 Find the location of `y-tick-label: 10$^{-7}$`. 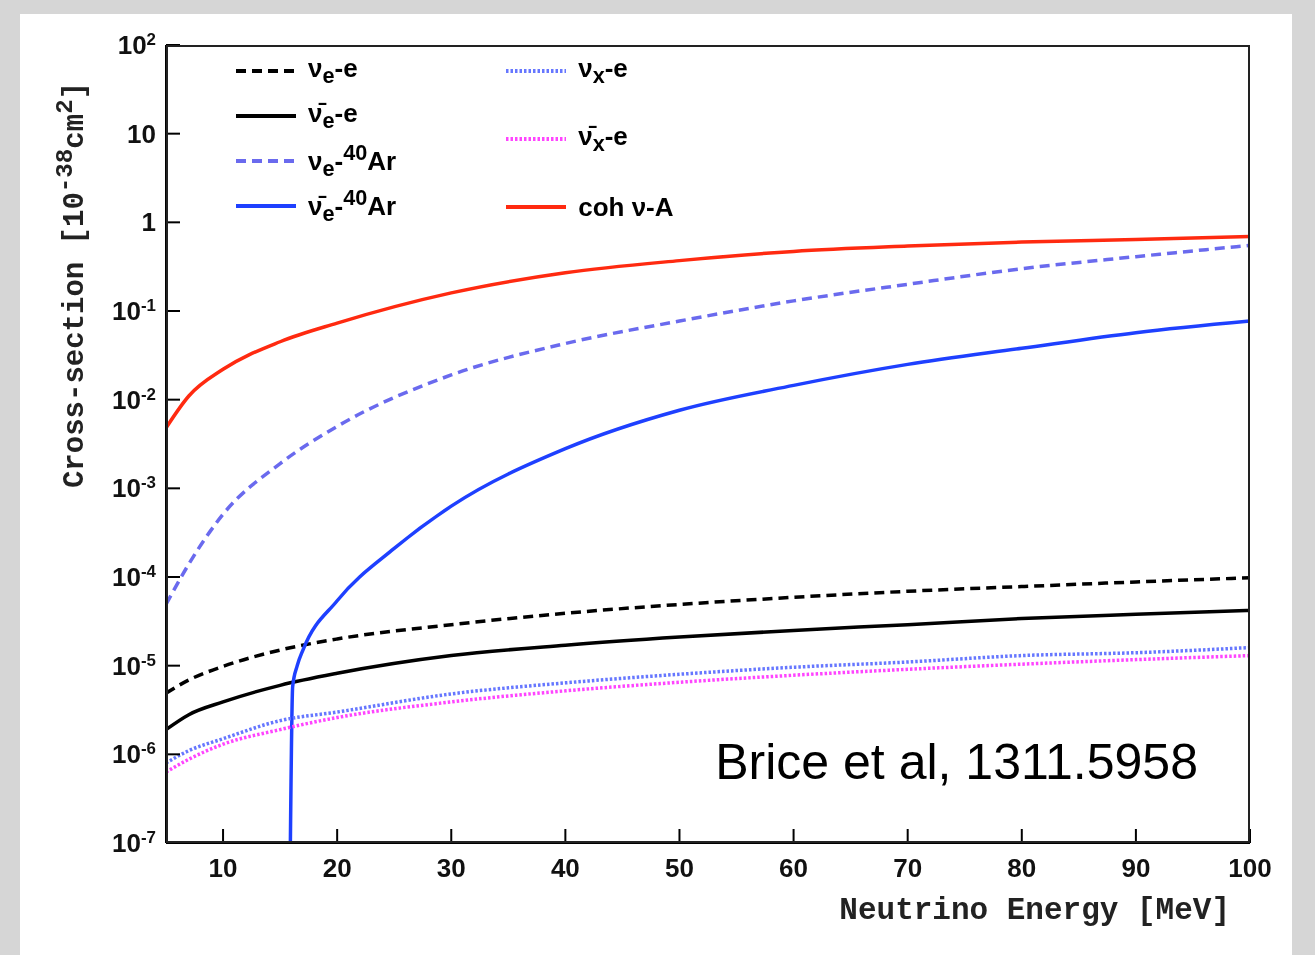

y-tick-label: 10$^{-7}$ is located at coordinates (134, 842).